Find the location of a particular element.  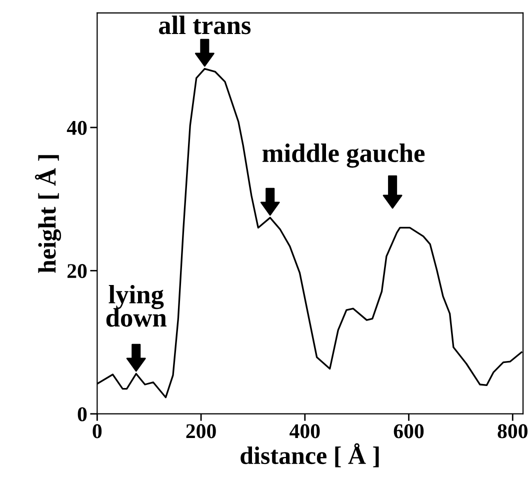

x-tick-label: 200 is located at coordinates (201, 431).